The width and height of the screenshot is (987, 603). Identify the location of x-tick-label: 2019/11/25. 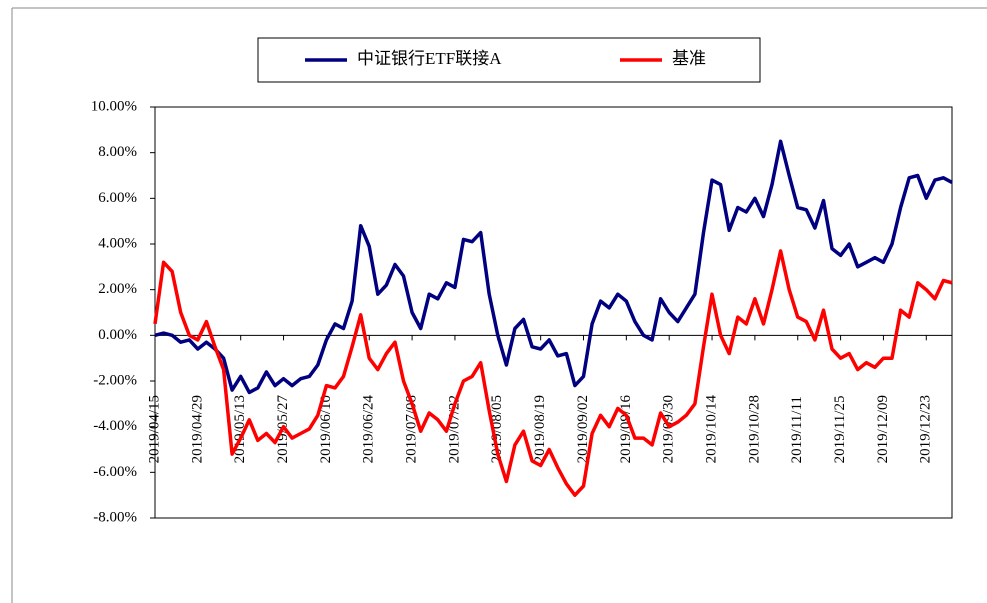
(840, 430).